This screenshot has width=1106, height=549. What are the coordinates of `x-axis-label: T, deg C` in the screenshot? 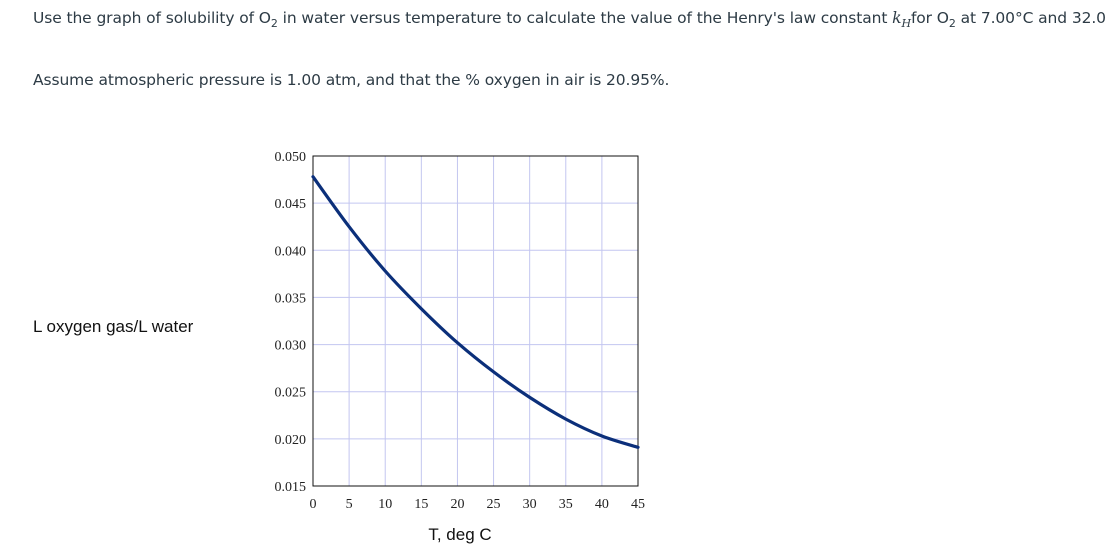 It's located at (459, 534).